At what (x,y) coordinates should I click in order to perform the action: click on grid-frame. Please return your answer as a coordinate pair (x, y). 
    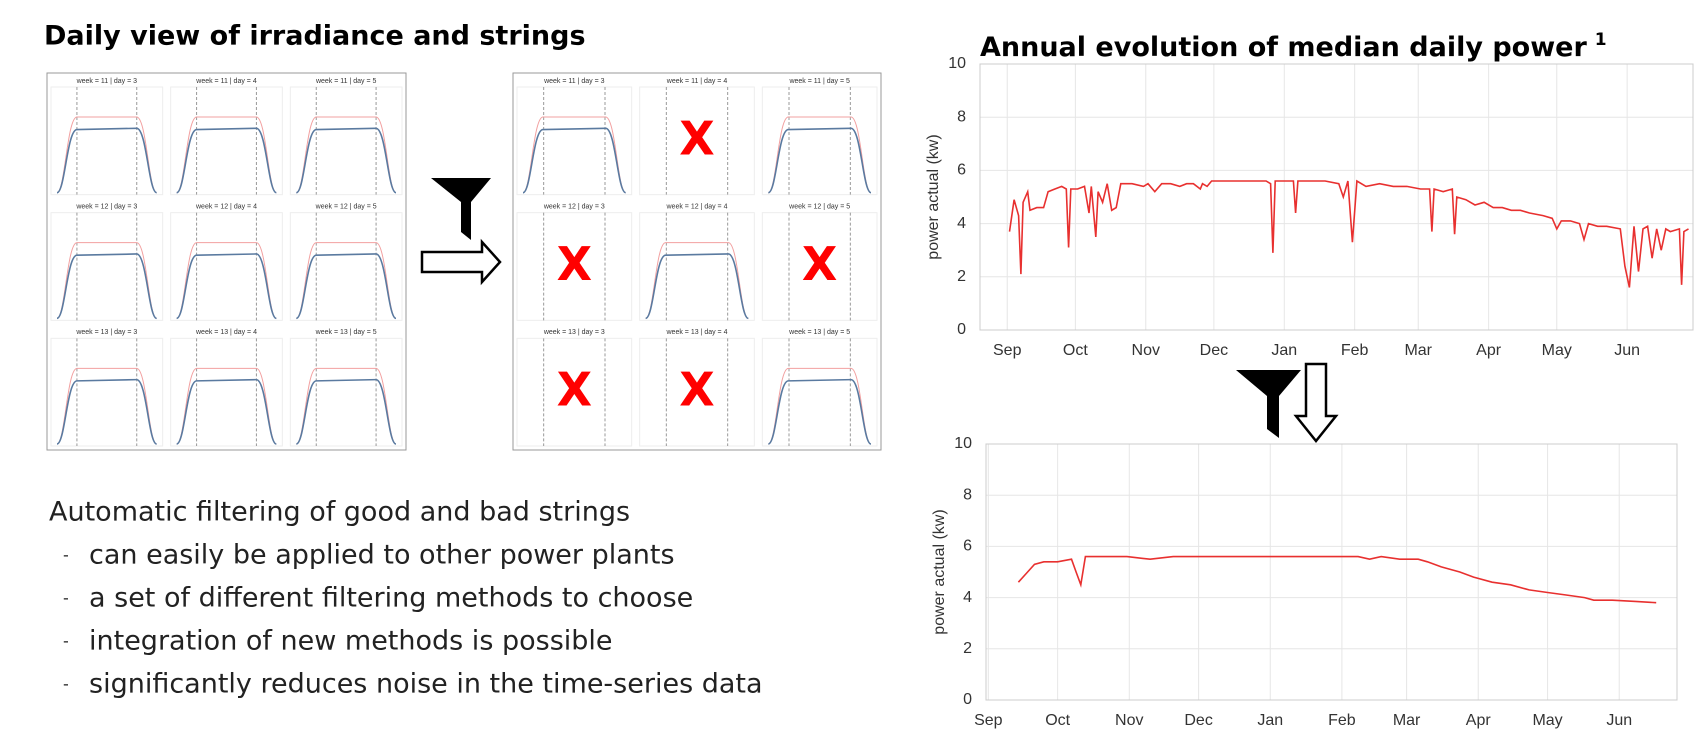
    Looking at the image, I should click on (226, 261).